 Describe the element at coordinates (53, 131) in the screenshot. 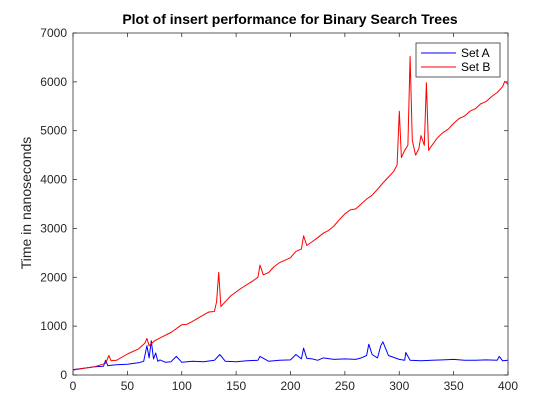

I see `y-tick-label: 5000` at that location.